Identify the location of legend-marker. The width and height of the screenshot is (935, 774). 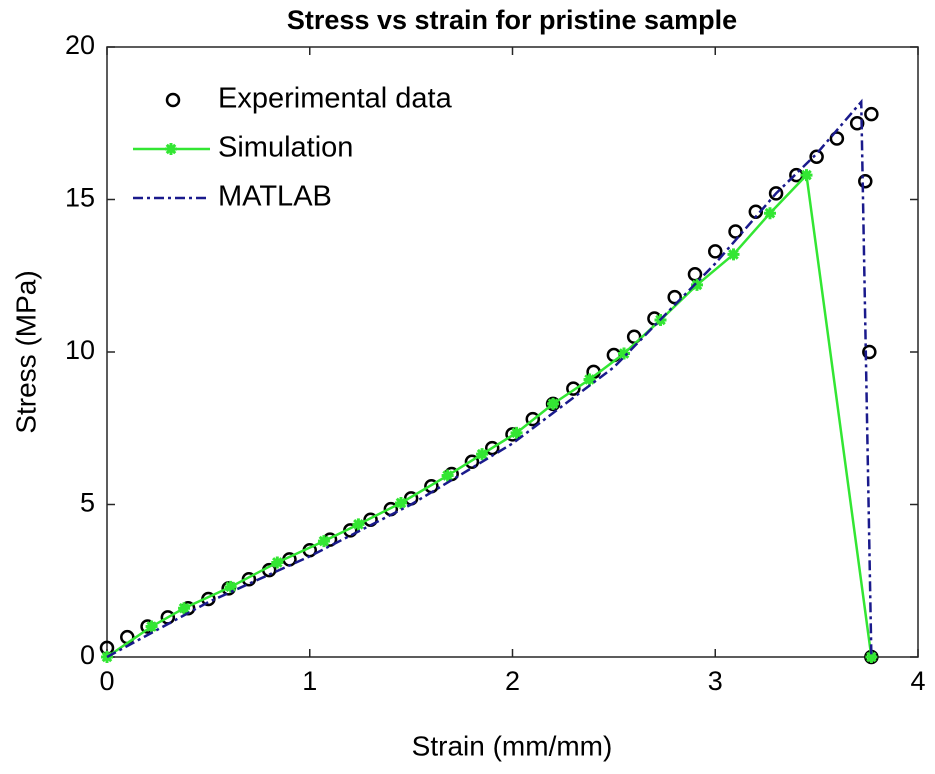
(173, 100).